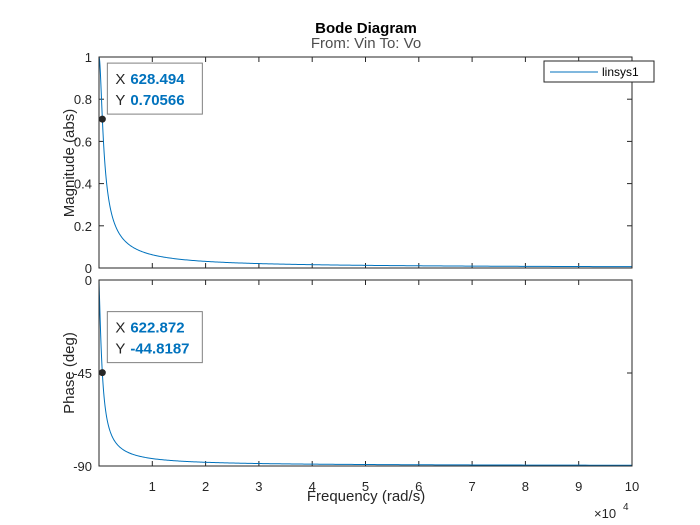 This screenshot has height=525, width=700. I want to click on x-tick-label: 1, so click(152, 486).